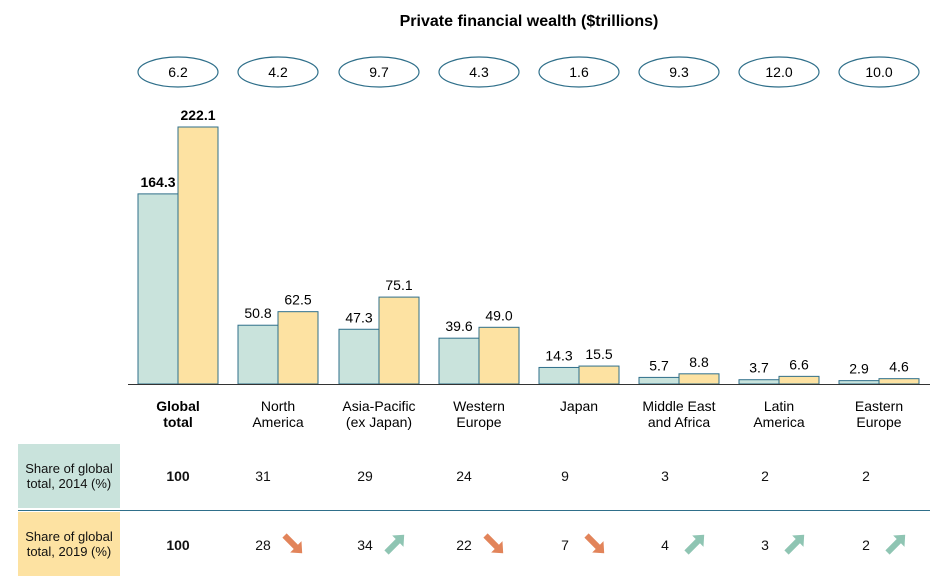  I want to click on value-label-2019: 222.1, so click(197, 115).